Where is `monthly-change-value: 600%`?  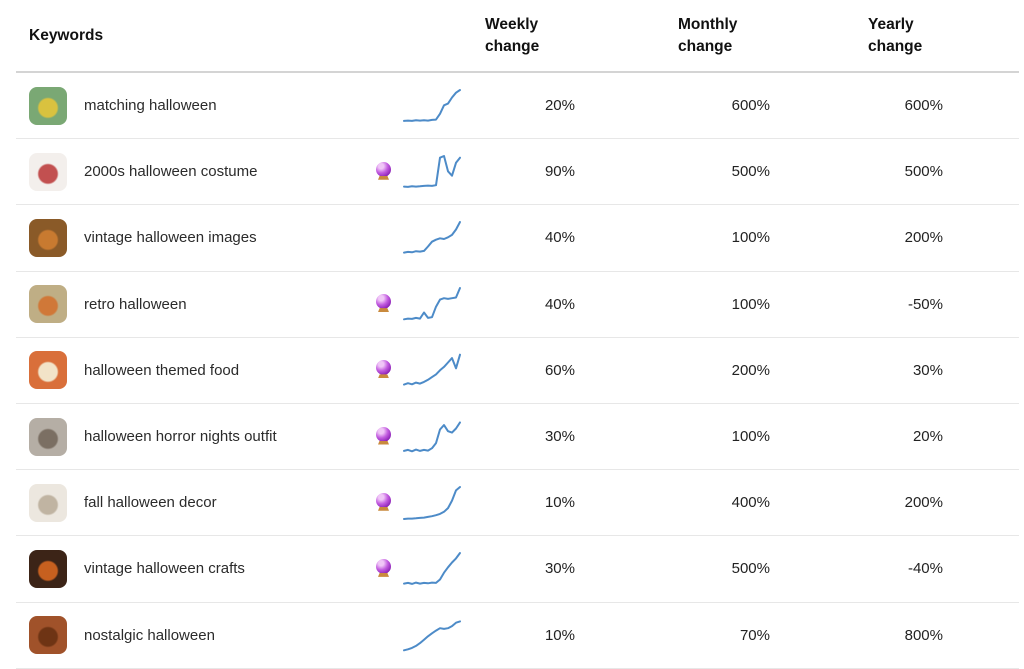
monthly-change-value: 600% is located at coordinates (750, 106).